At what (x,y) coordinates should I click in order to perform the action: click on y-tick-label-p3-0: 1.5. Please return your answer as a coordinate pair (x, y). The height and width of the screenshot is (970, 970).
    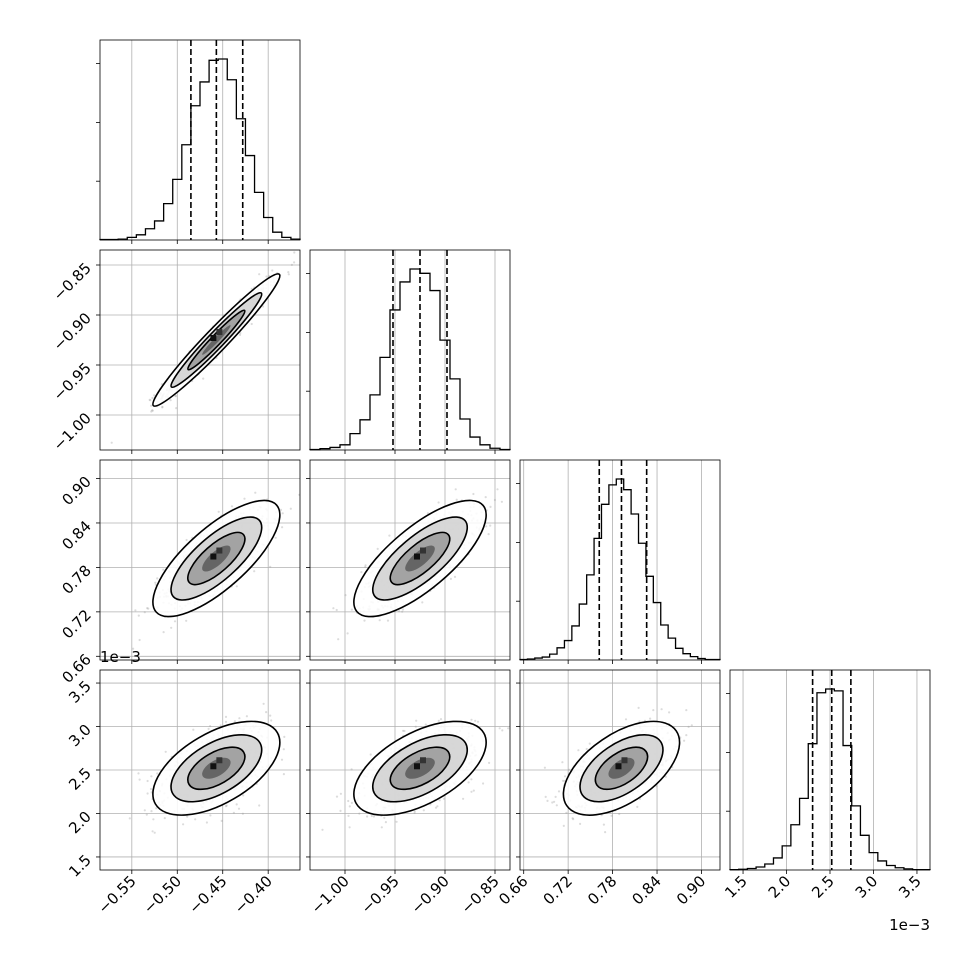
    Looking at the image, I should click on (80, 866).